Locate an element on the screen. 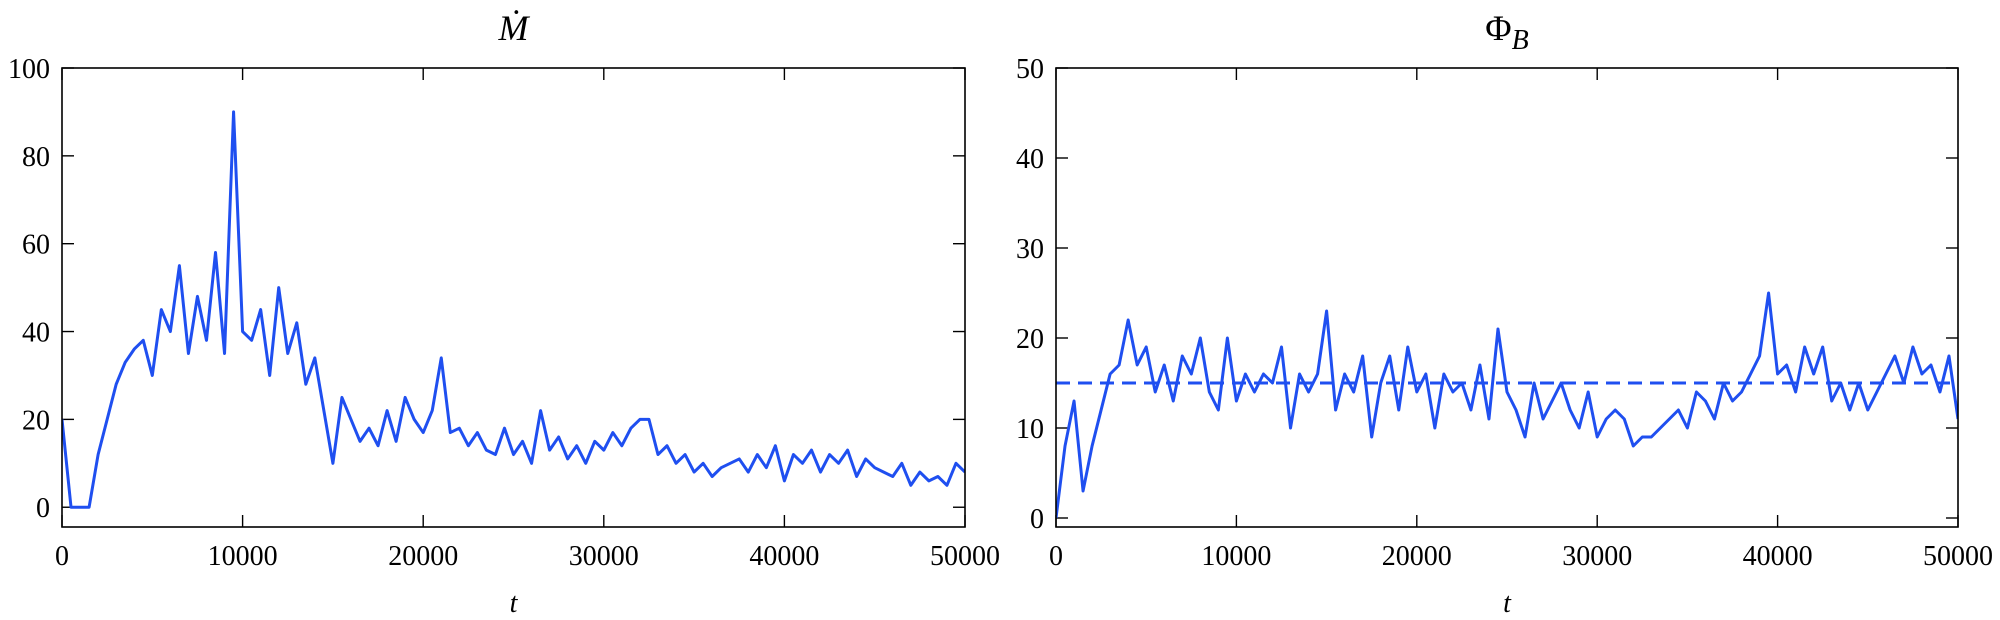  y-tick-label: 10 is located at coordinates (1030, 429).